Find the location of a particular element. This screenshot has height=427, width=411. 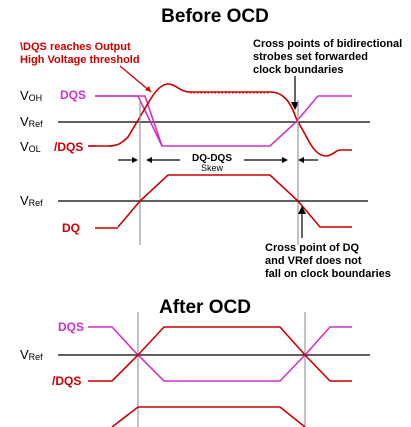

waveform-dq-upper is located at coordinates (234, 201).